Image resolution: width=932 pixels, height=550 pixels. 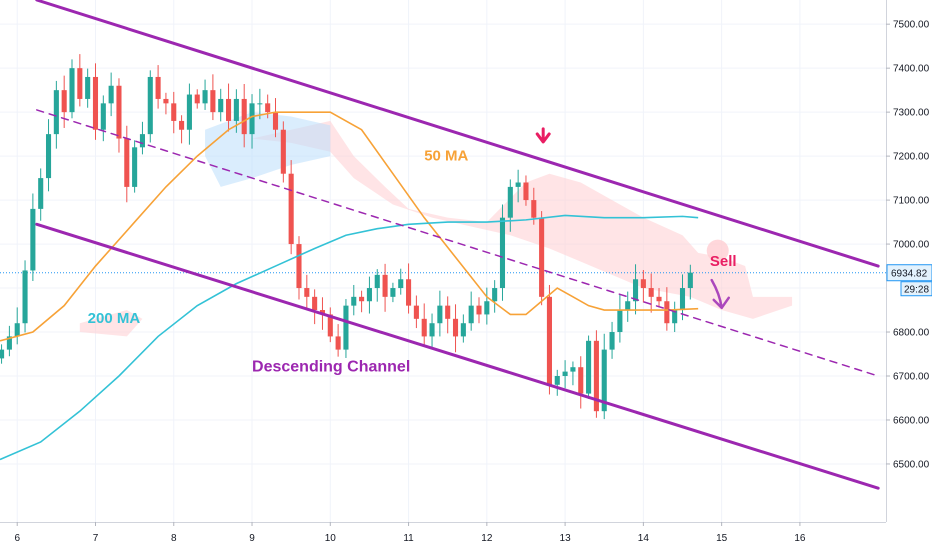 I want to click on countdown-label: 29:28, so click(x=916, y=290).